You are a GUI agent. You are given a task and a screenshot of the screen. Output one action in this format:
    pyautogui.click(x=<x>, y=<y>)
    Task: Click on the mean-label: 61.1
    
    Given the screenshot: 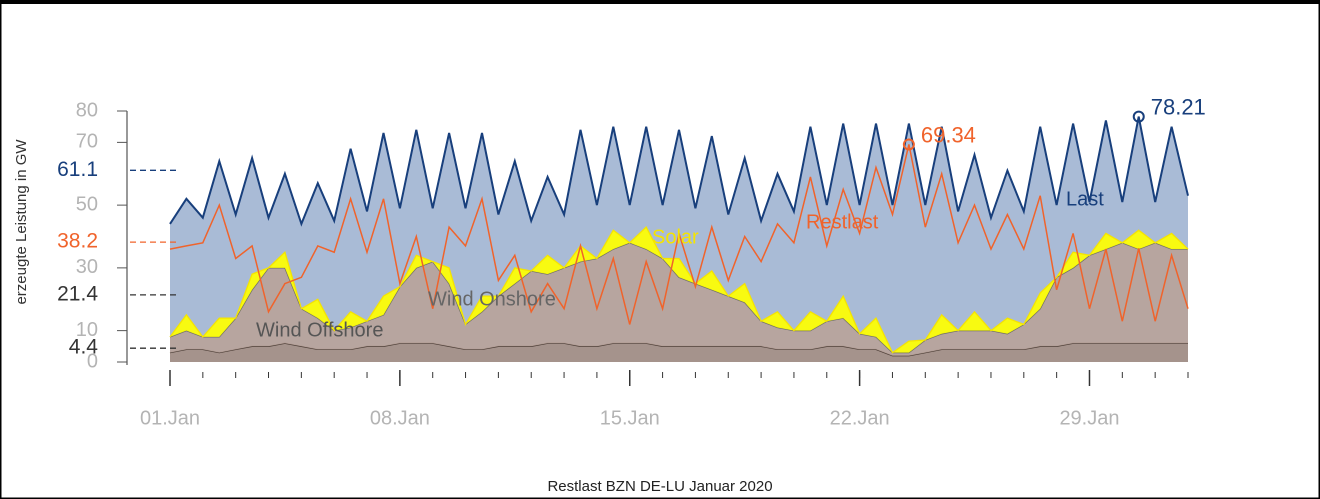 What is the action you would take?
    pyautogui.click(x=77, y=169)
    